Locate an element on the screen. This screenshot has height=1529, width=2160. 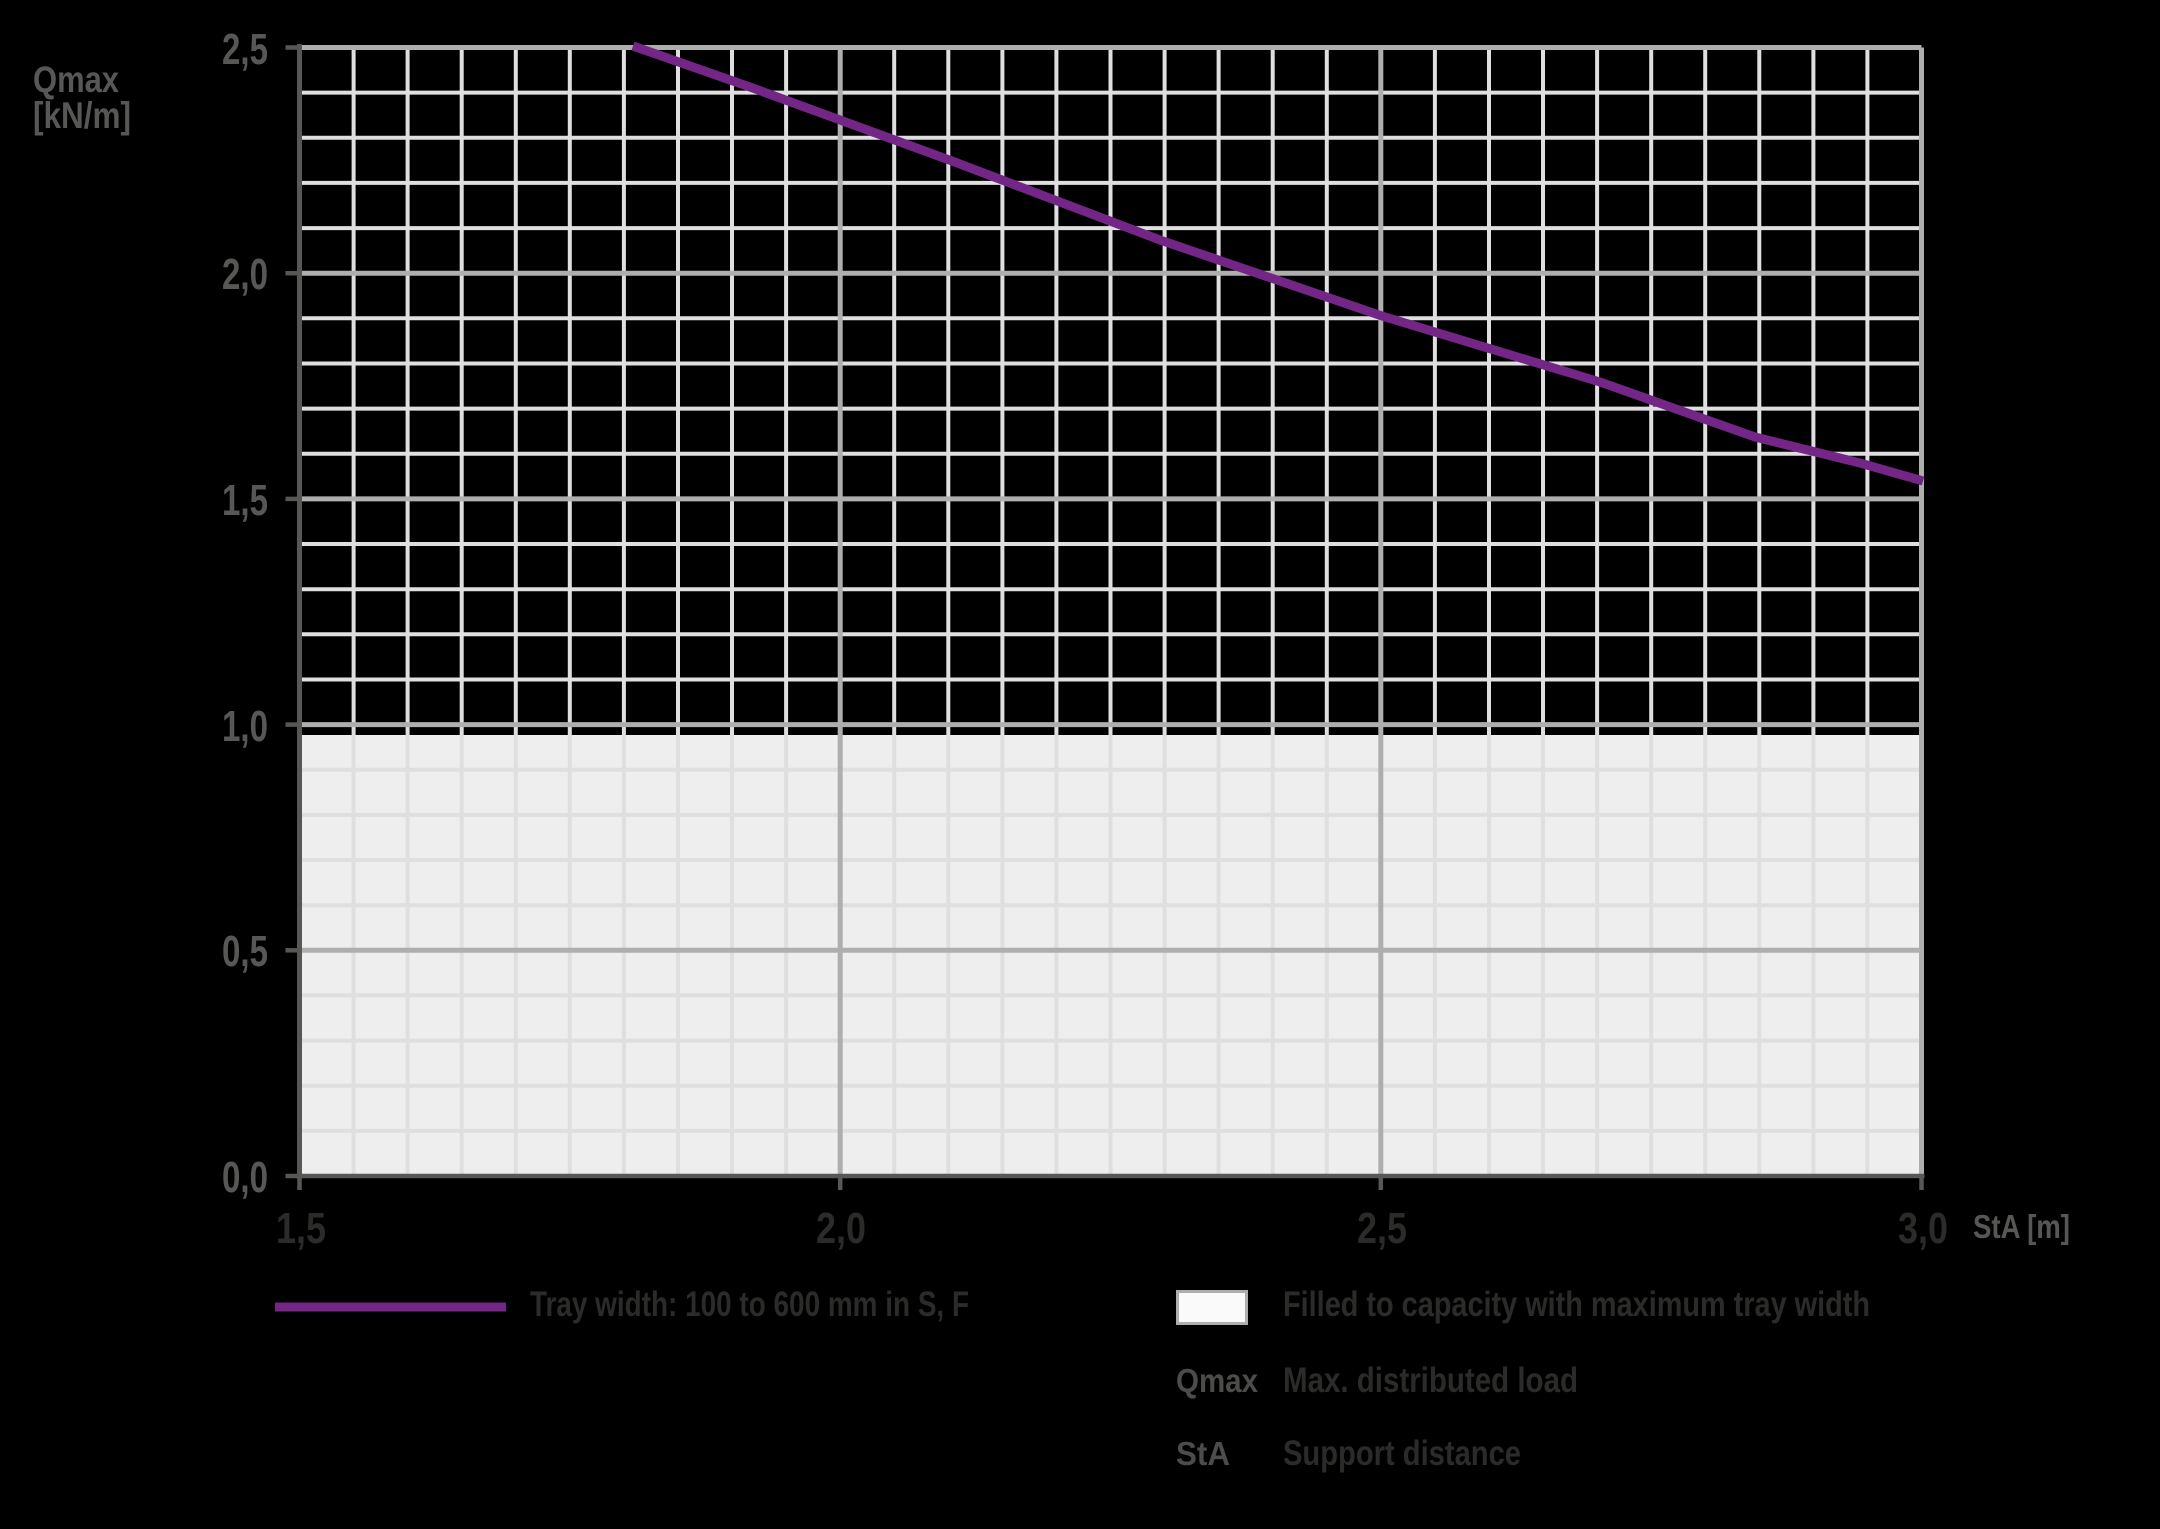
svg-text: 3,0 is located at coordinates (1923, 1228).